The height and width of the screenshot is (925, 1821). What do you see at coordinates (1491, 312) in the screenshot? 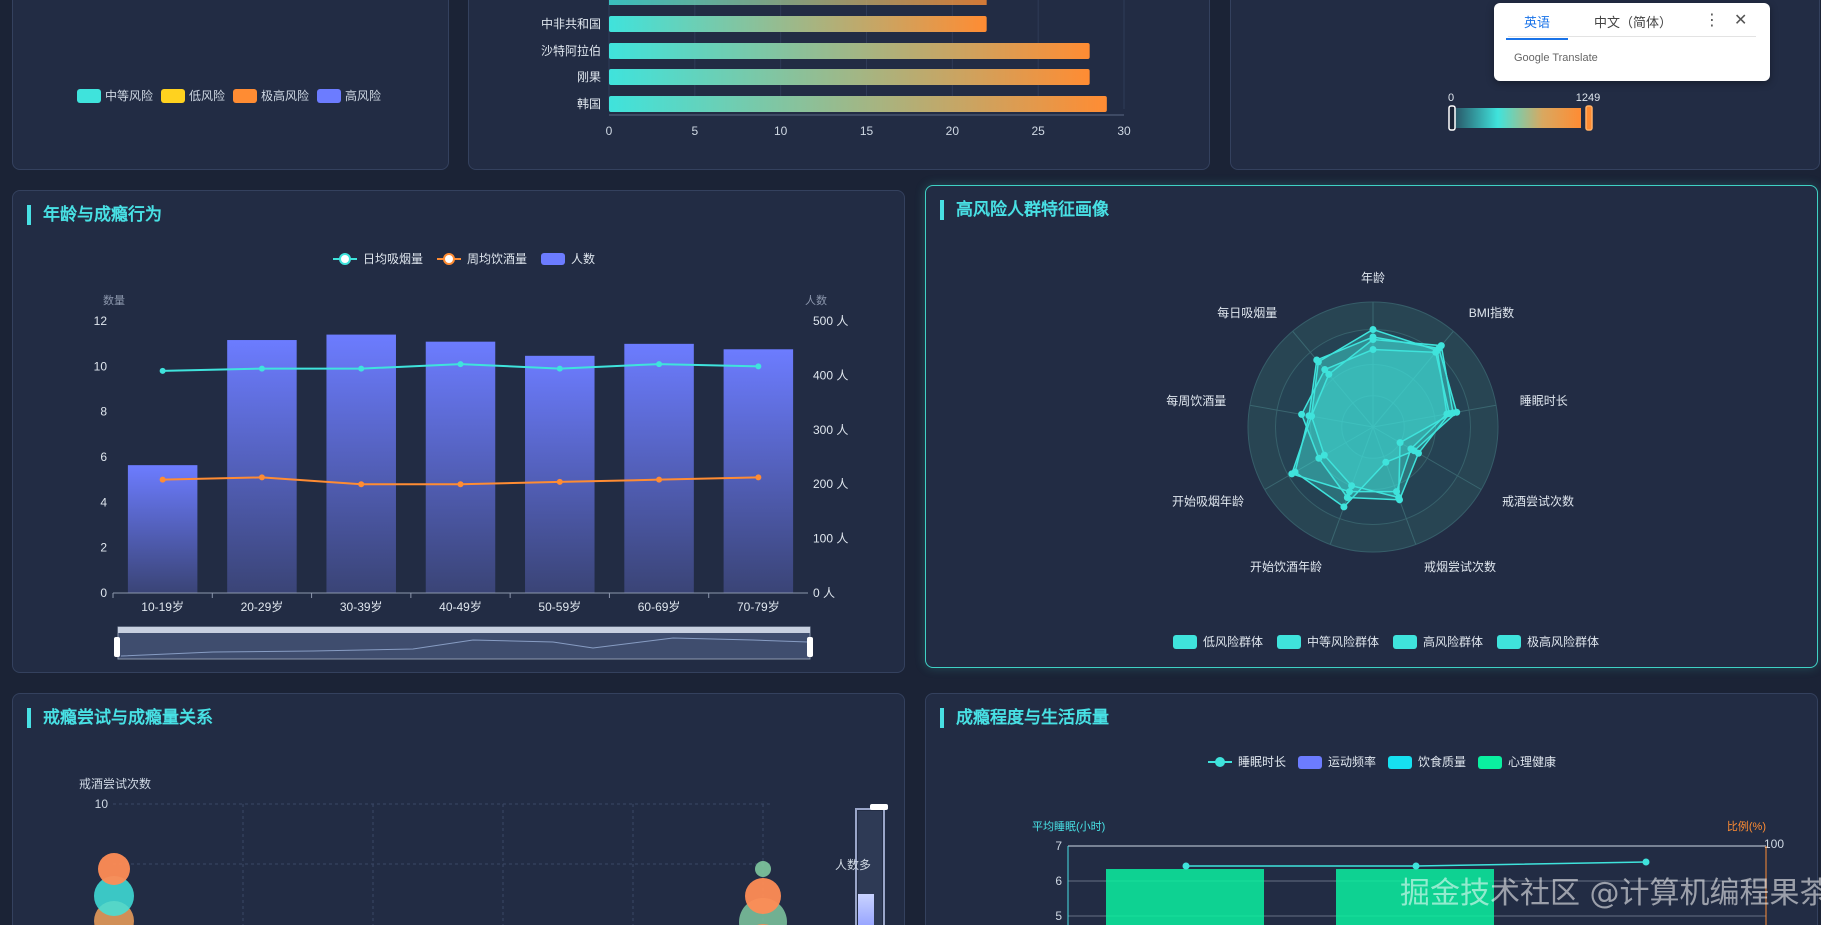
I see `radar-indicator-label: BMI指数` at bounding box center [1491, 312].